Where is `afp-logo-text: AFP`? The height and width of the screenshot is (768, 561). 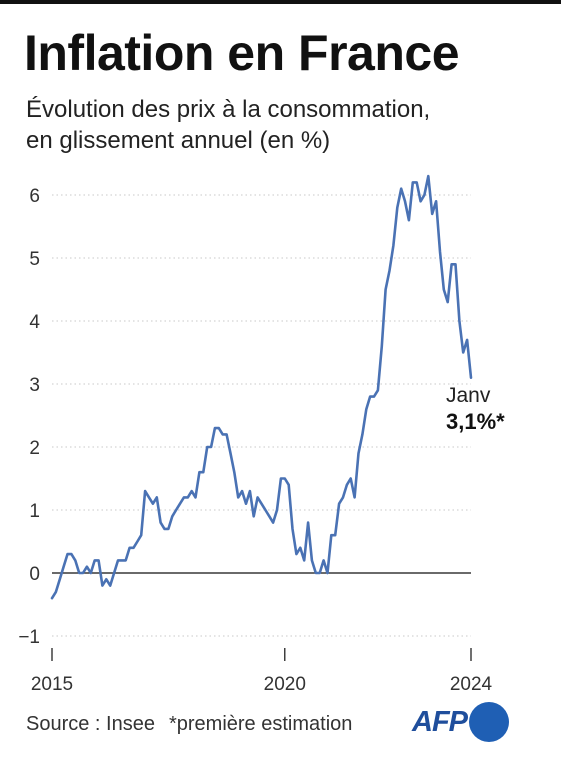
afp-logo-text: AFP is located at coordinates (440, 721).